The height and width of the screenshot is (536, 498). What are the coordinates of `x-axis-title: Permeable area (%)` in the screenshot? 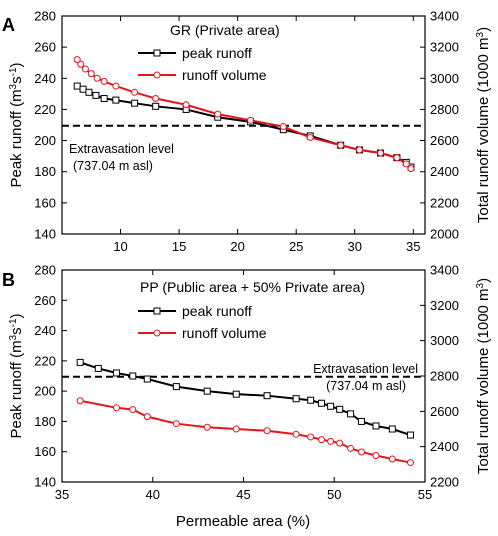 It's located at (243, 521).